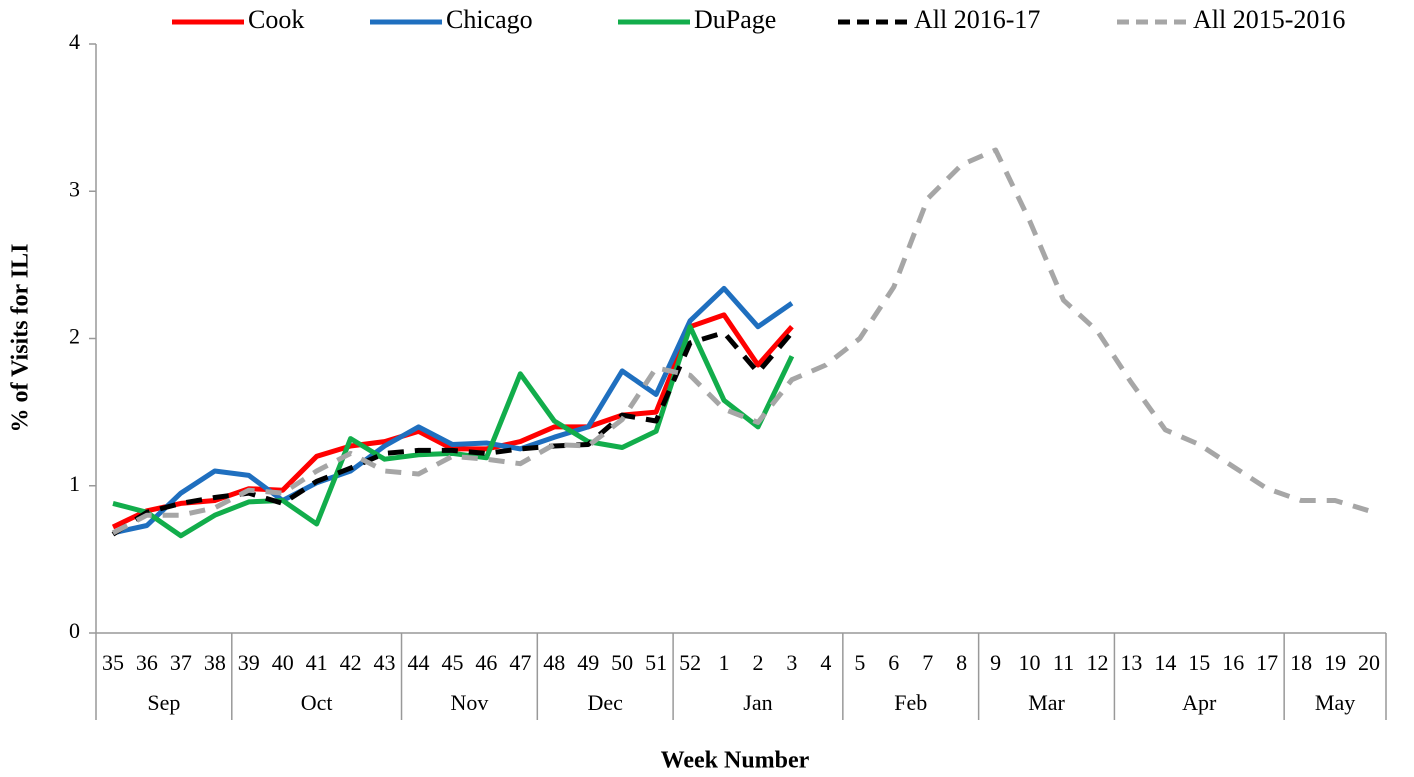  Describe the element at coordinates (317, 662) in the screenshot. I see `x-tick-label: 41` at that location.